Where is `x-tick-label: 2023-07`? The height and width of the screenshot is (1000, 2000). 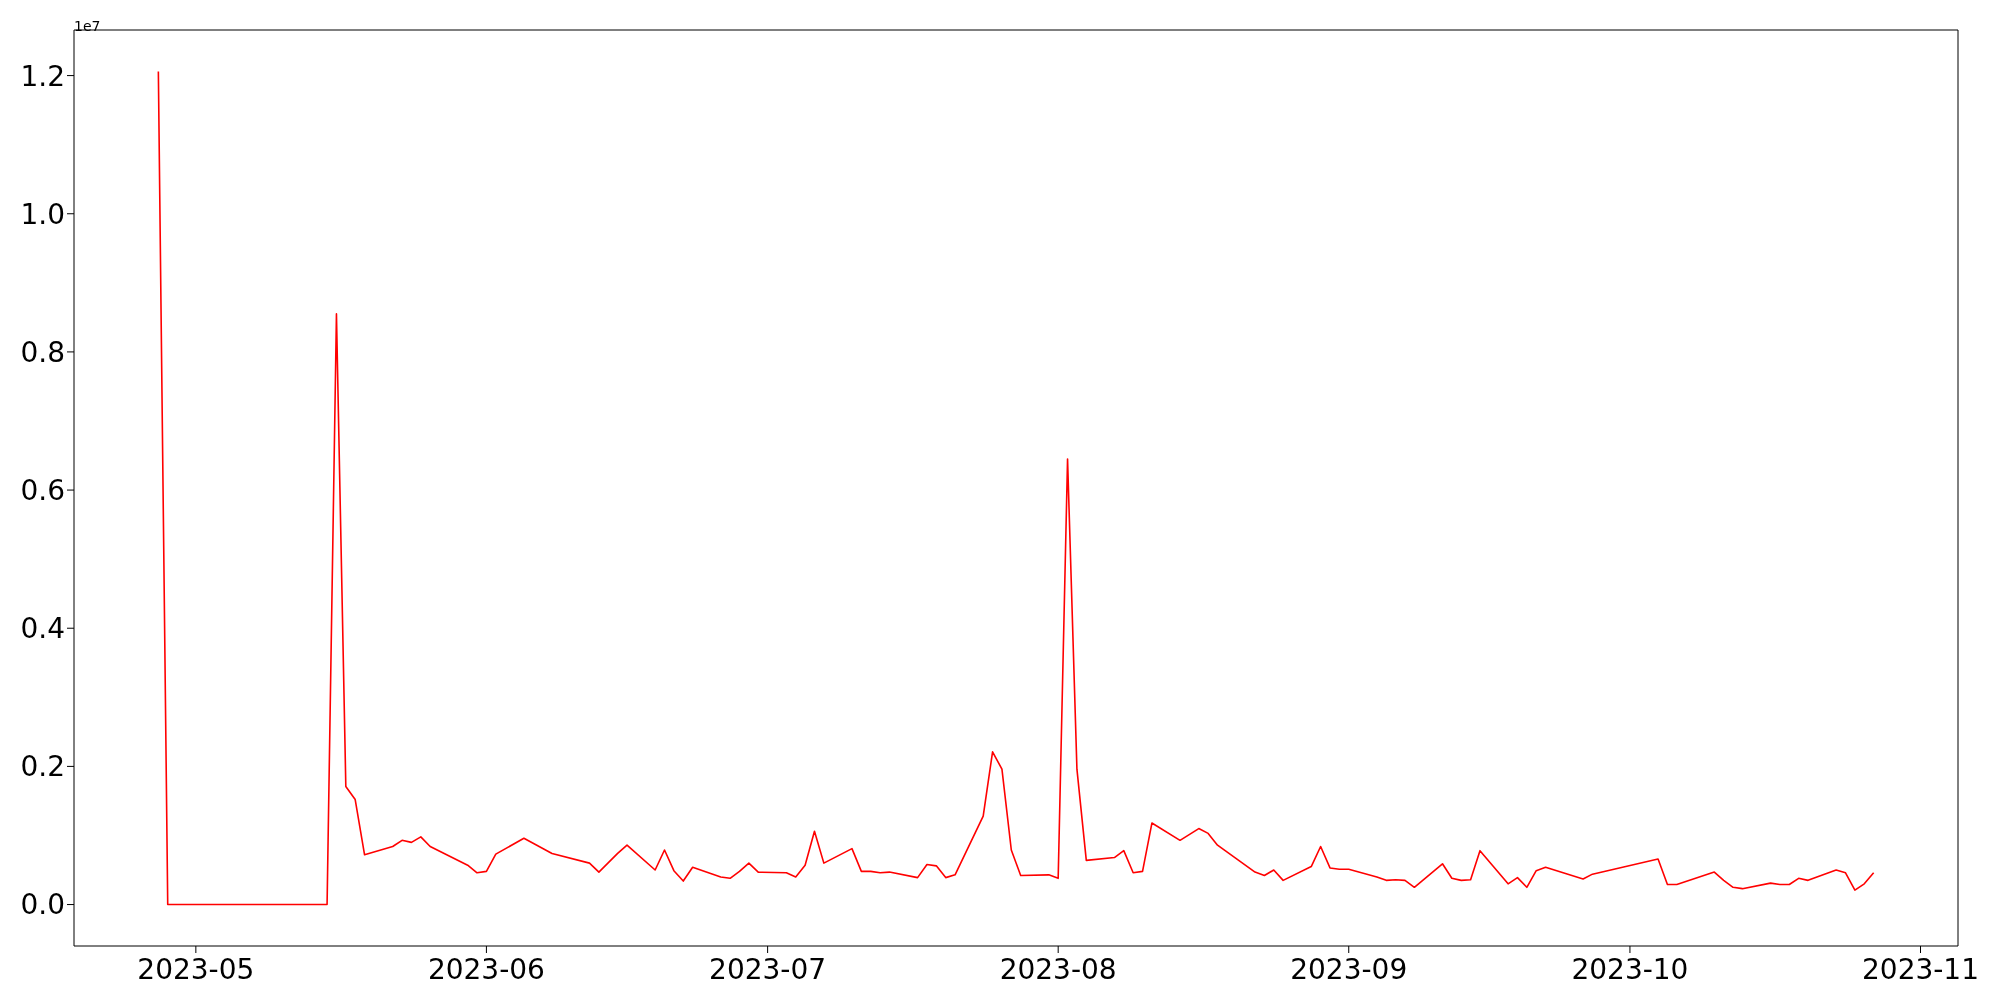
x-tick-label: 2023-07 is located at coordinates (768, 969).